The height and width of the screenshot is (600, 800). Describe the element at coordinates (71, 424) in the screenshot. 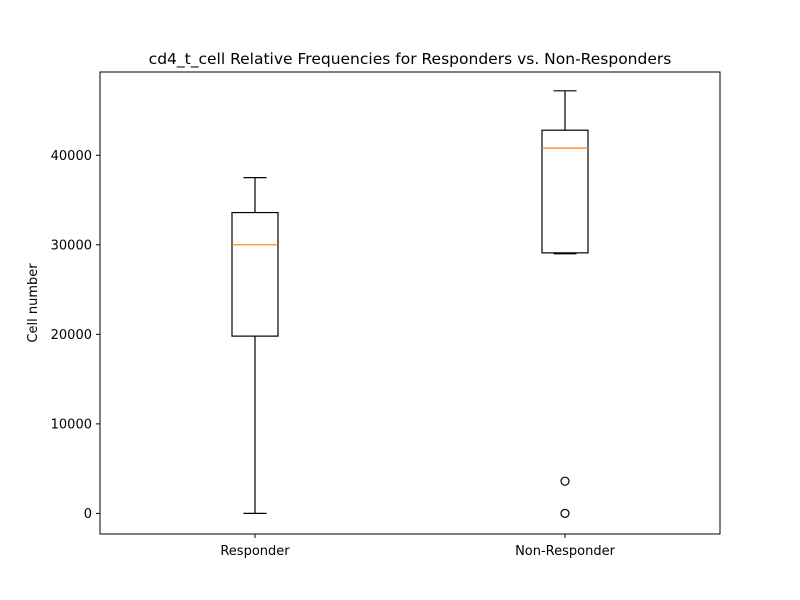

I see `y-tick-label: 10000` at that location.